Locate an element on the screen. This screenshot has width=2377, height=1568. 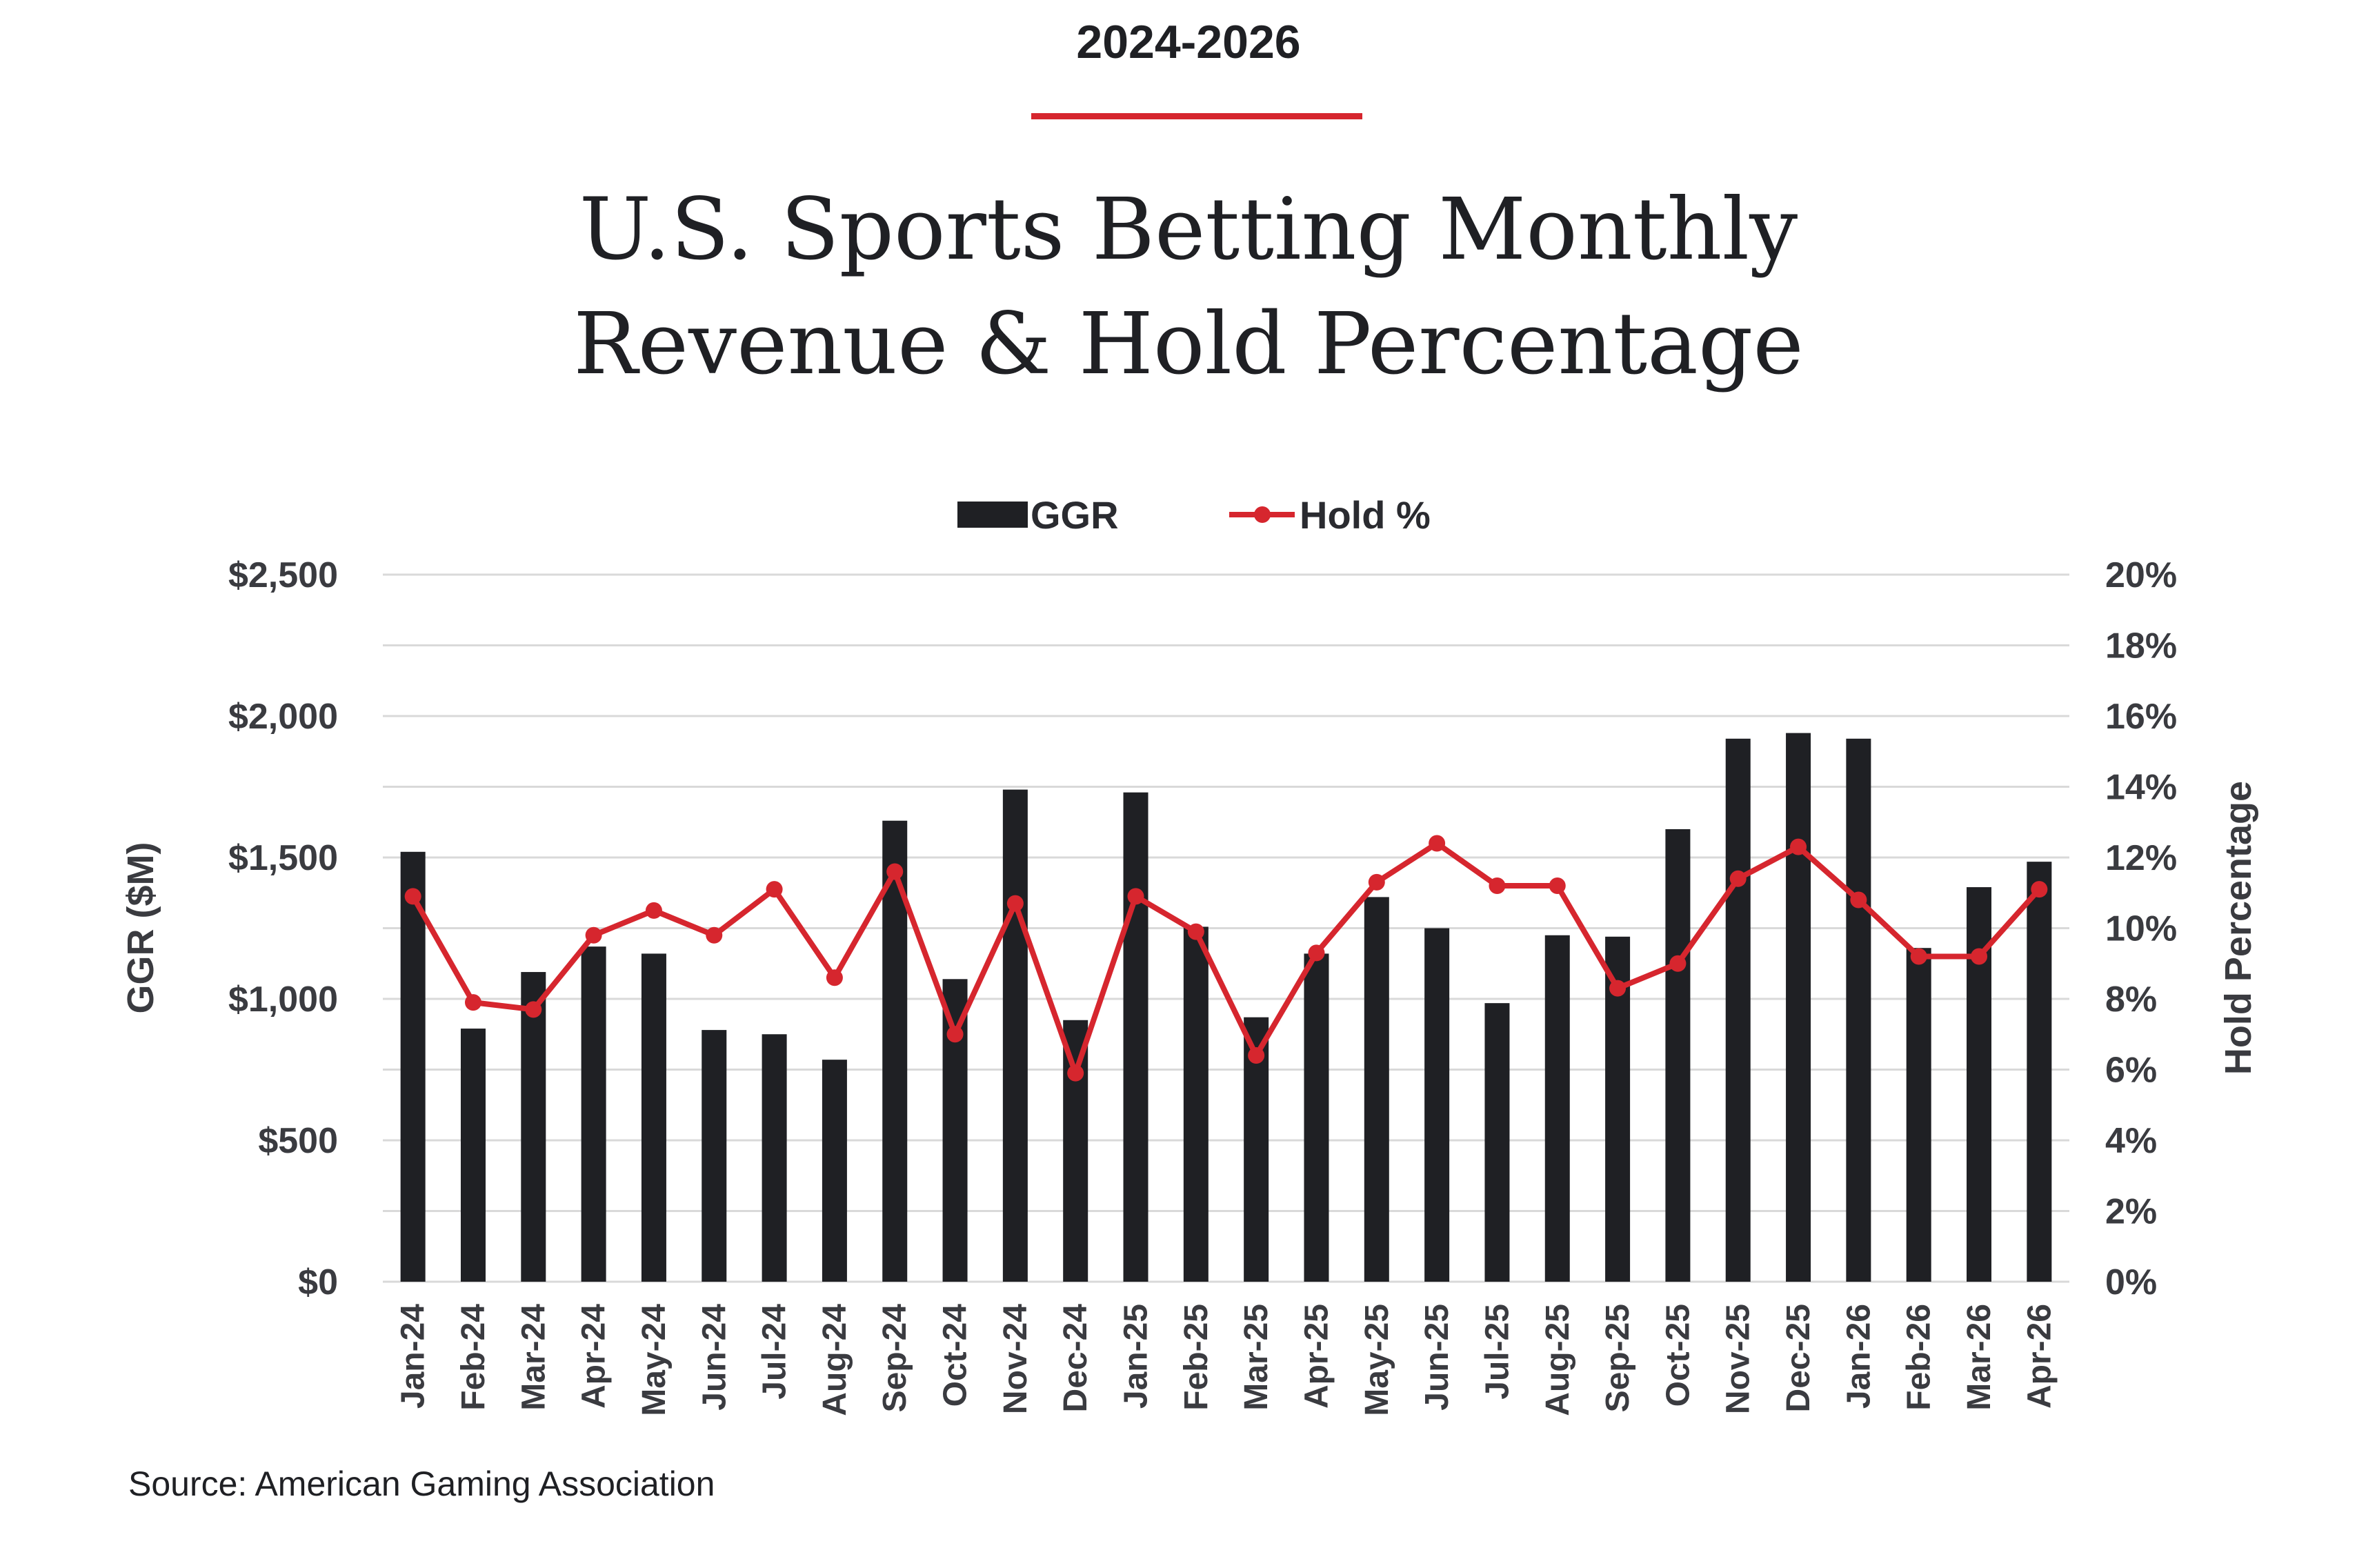
chart-title-line-1: U.S. Sports Betting Monthly is located at coordinates (1188, 229).